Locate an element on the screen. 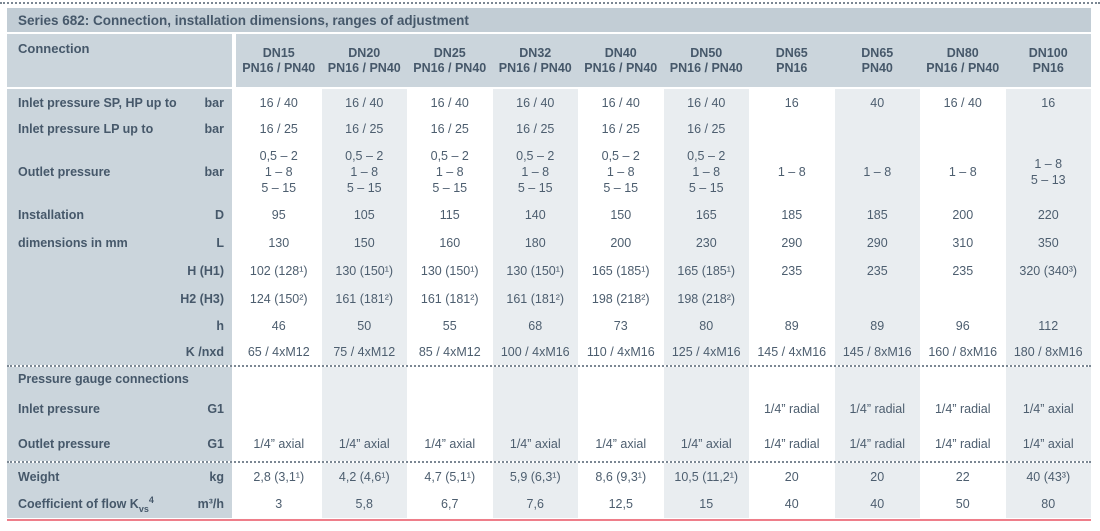 This screenshot has height=531, width=1100. data-cell: 130 (150¹) is located at coordinates (450, 271).